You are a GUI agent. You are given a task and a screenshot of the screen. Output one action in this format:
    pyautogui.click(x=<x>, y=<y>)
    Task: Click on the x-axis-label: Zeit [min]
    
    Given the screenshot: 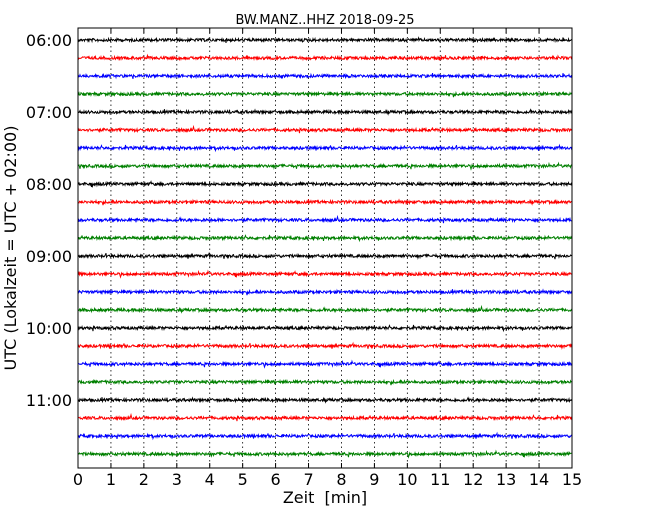 What is the action you would take?
    pyautogui.click(x=325, y=497)
    